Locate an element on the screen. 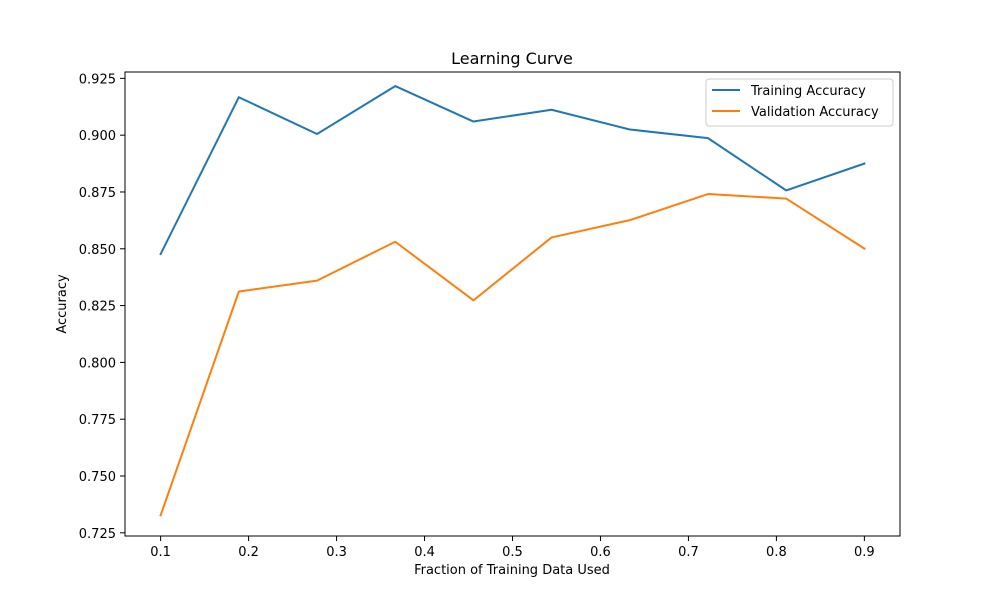 The image size is (1000, 600). y-tick-label: 0.875 is located at coordinates (97, 193).